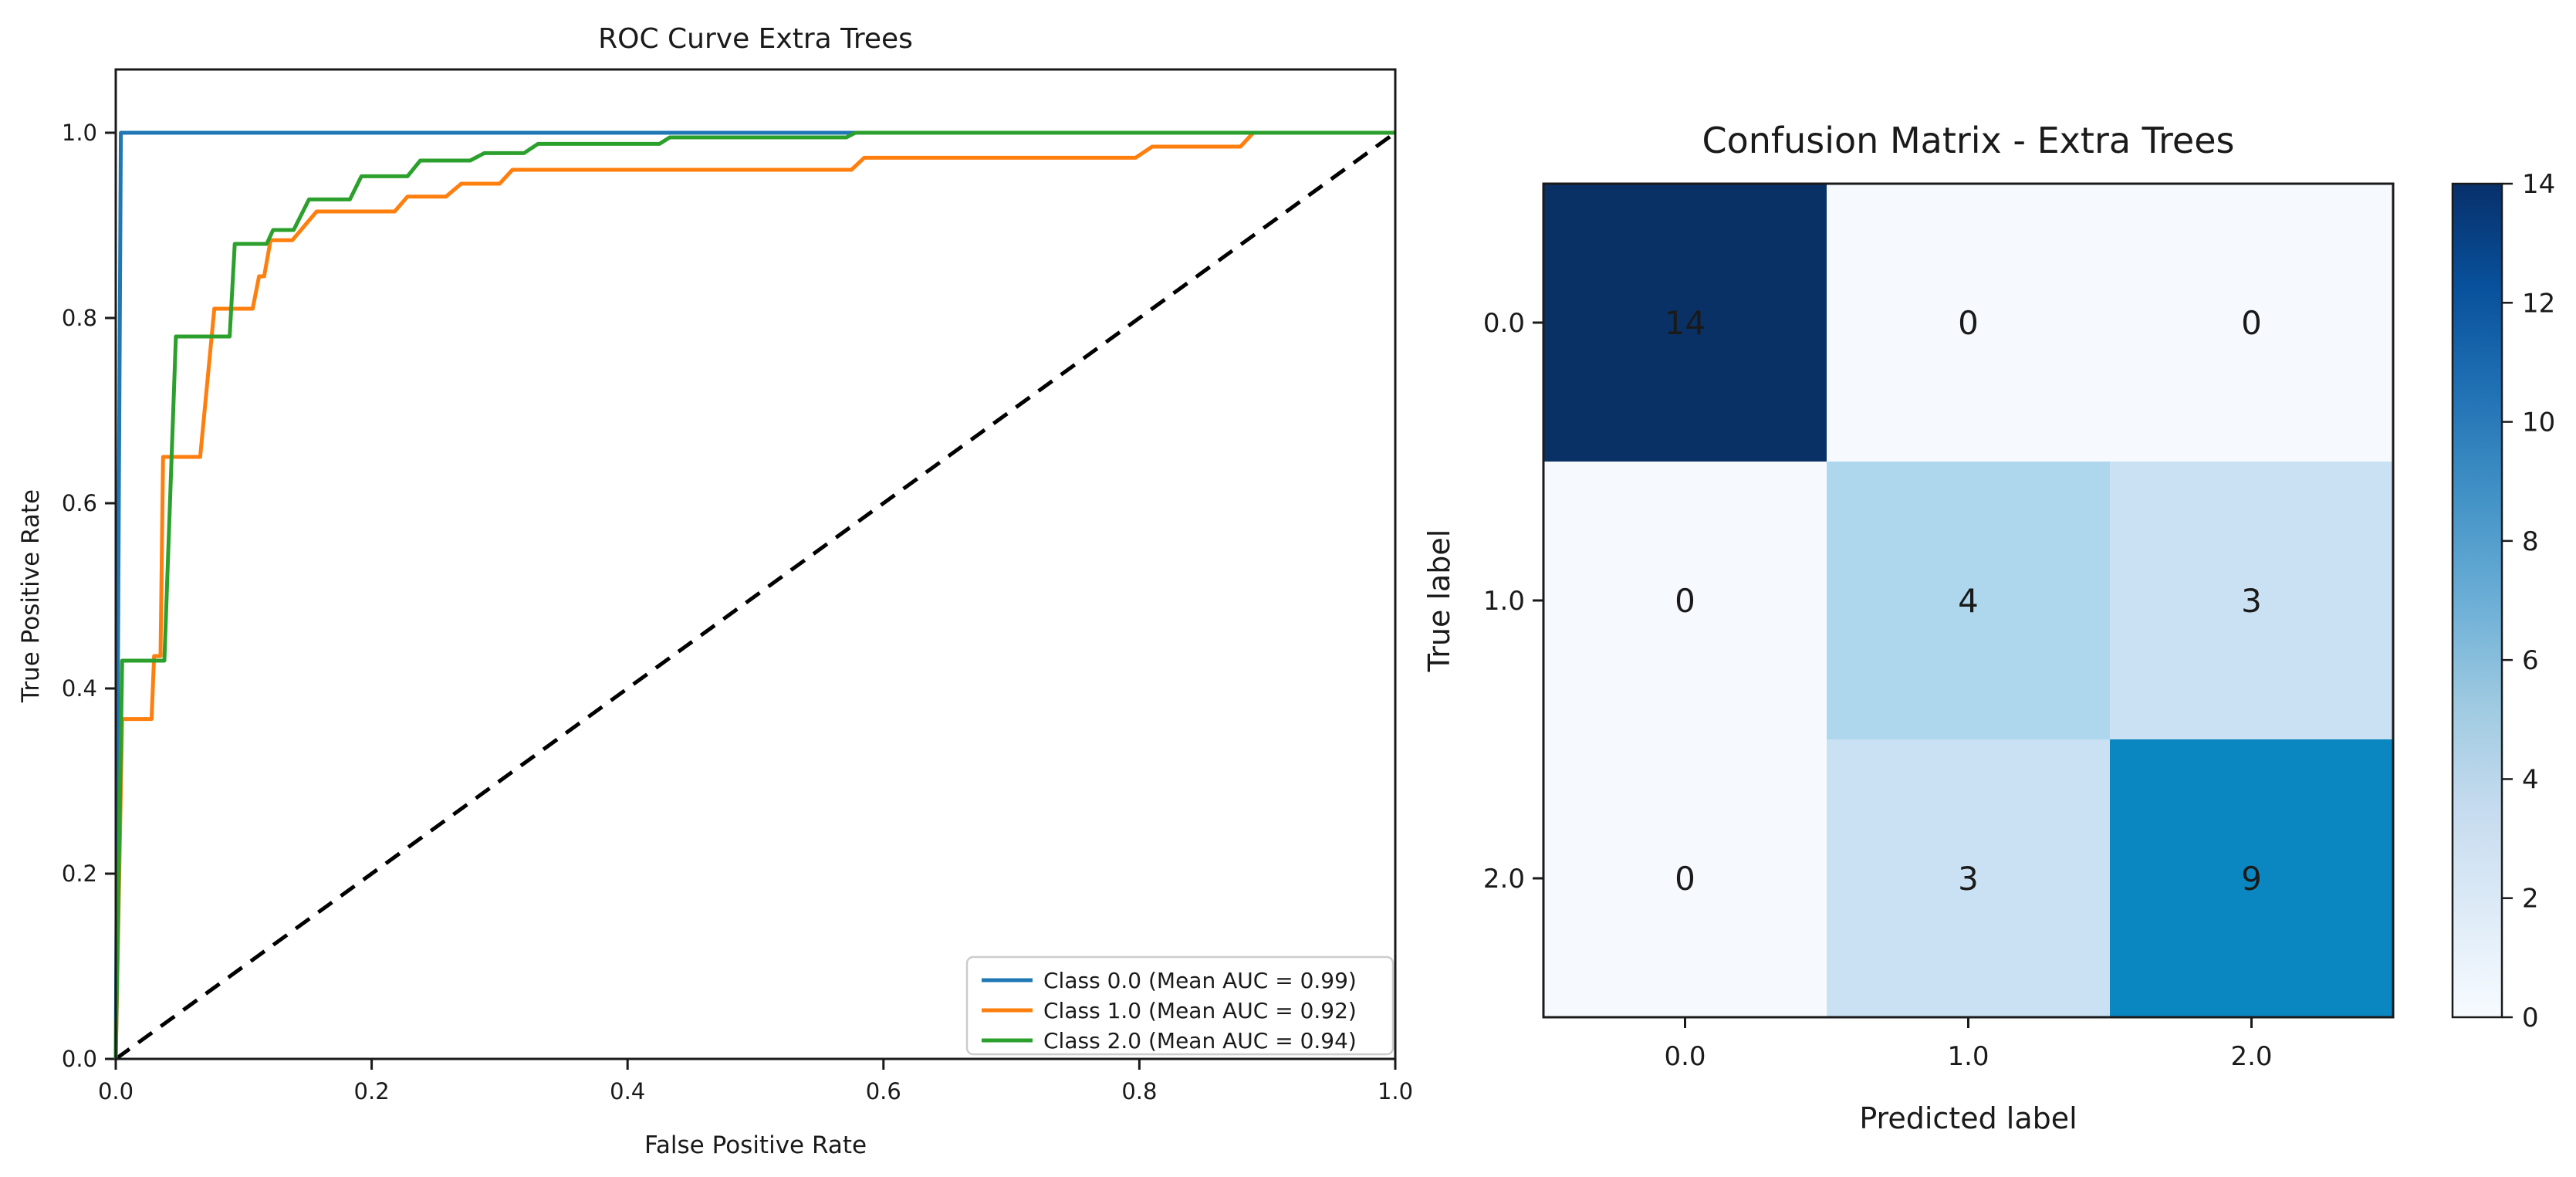 Image resolution: width=2576 pixels, height=1177 pixels. What do you see at coordinates (2251, 1056) in the screenshot?
I see `cm-x-tick-label: 2.0` at bounding box center [2251, 1056].